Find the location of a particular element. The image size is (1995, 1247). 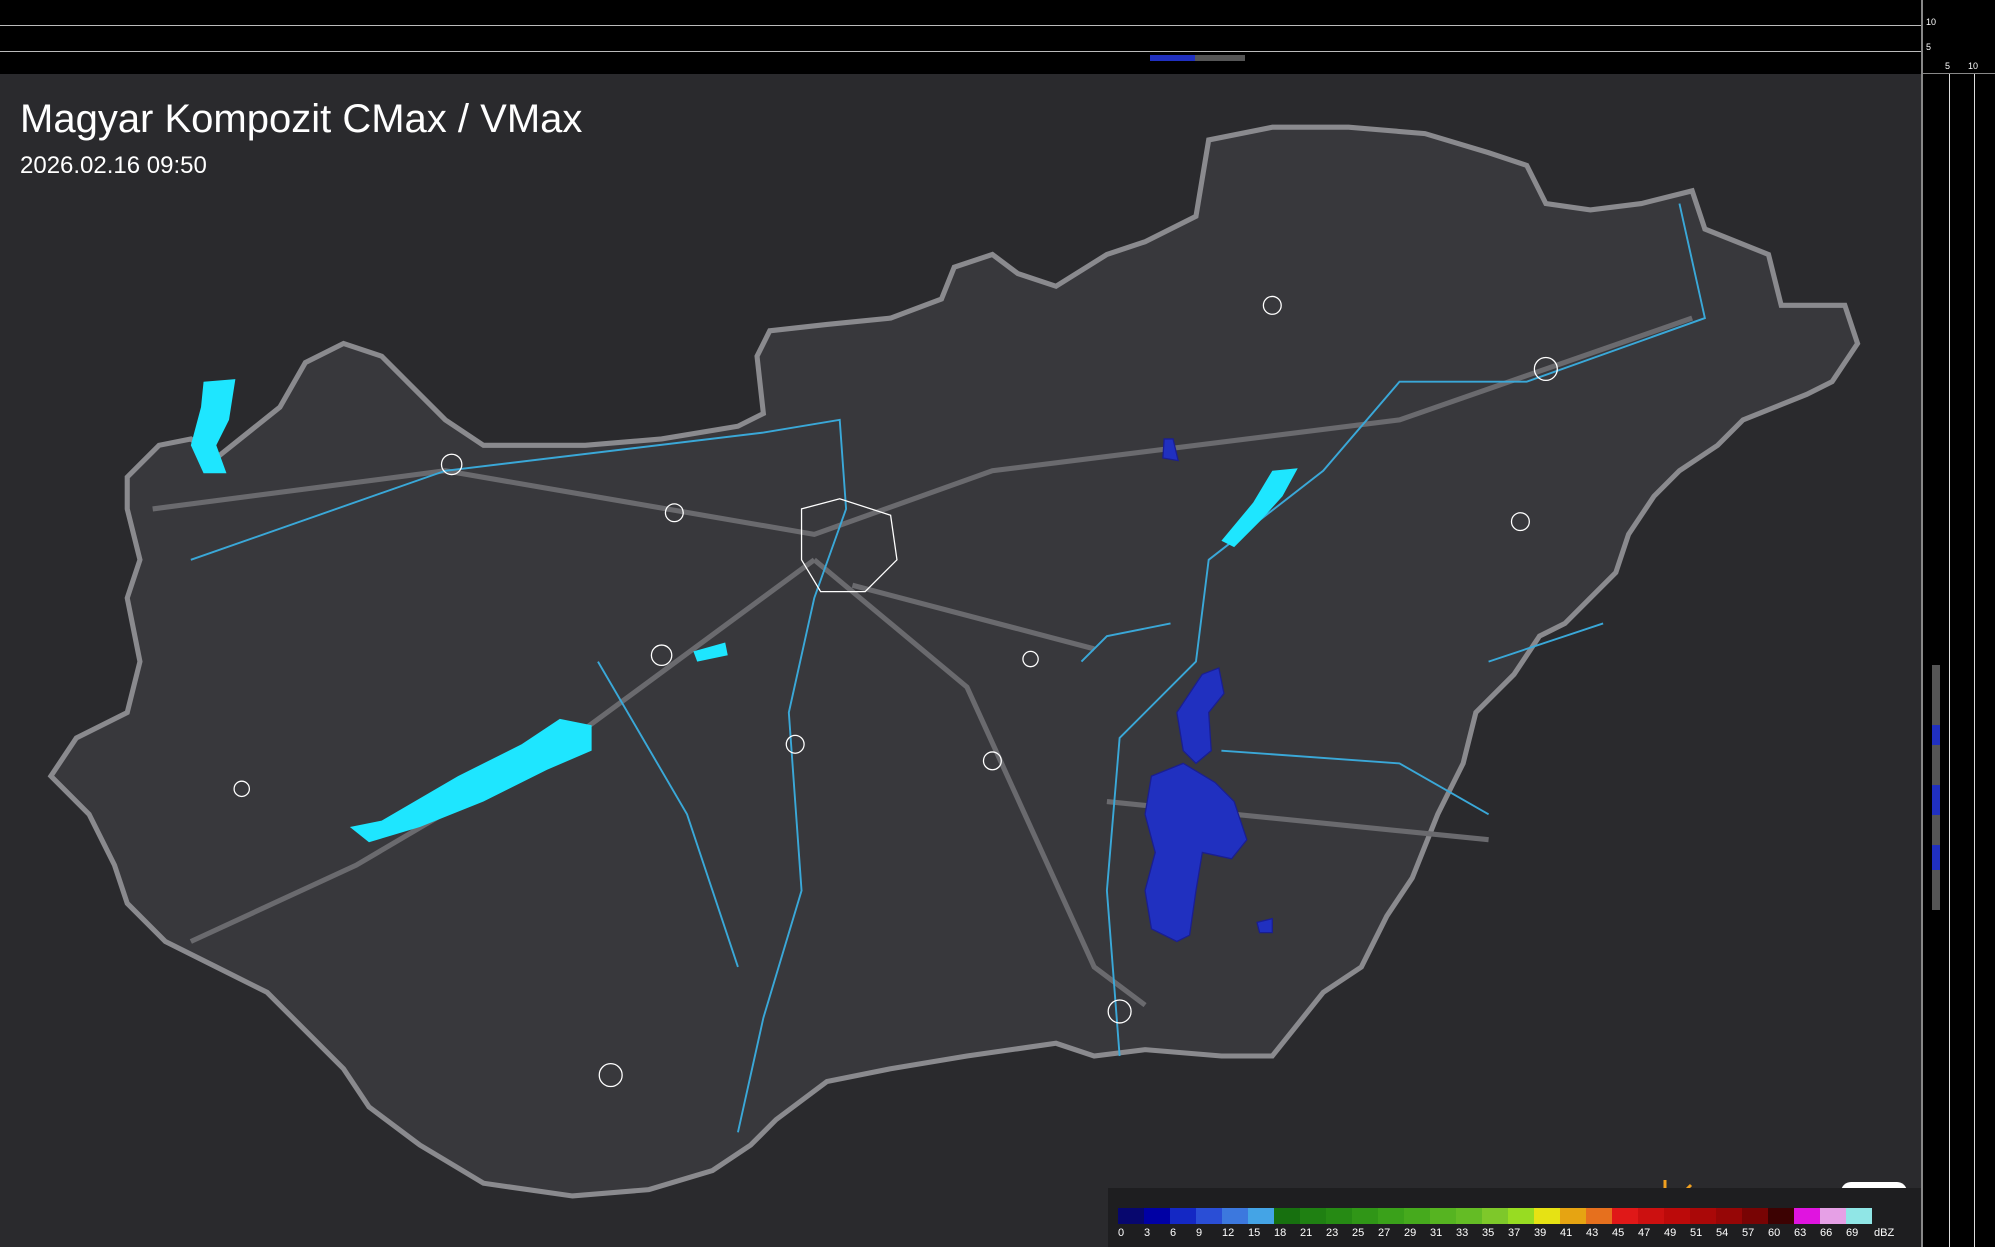

lake-ferto is located at coordinates (213, 426).